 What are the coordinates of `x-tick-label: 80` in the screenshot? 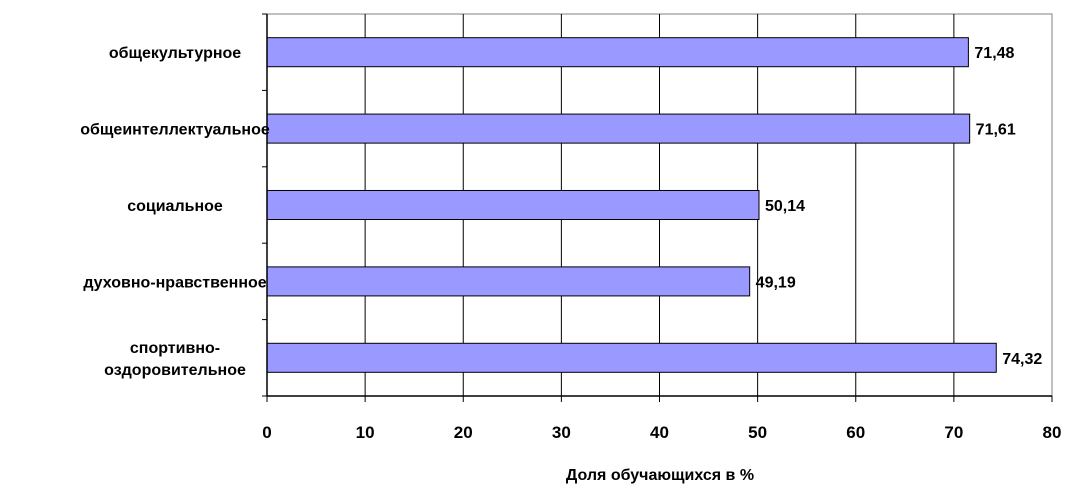 It's located at (1052, 432).